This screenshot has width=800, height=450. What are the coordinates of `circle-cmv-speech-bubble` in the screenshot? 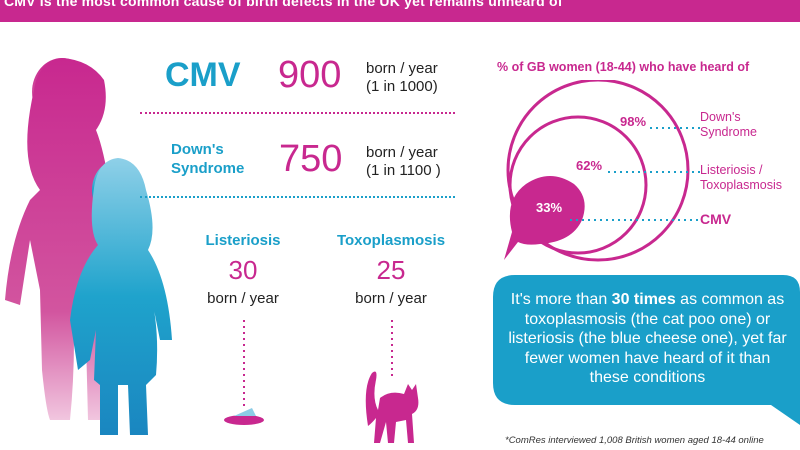 It's located at (544, 218).